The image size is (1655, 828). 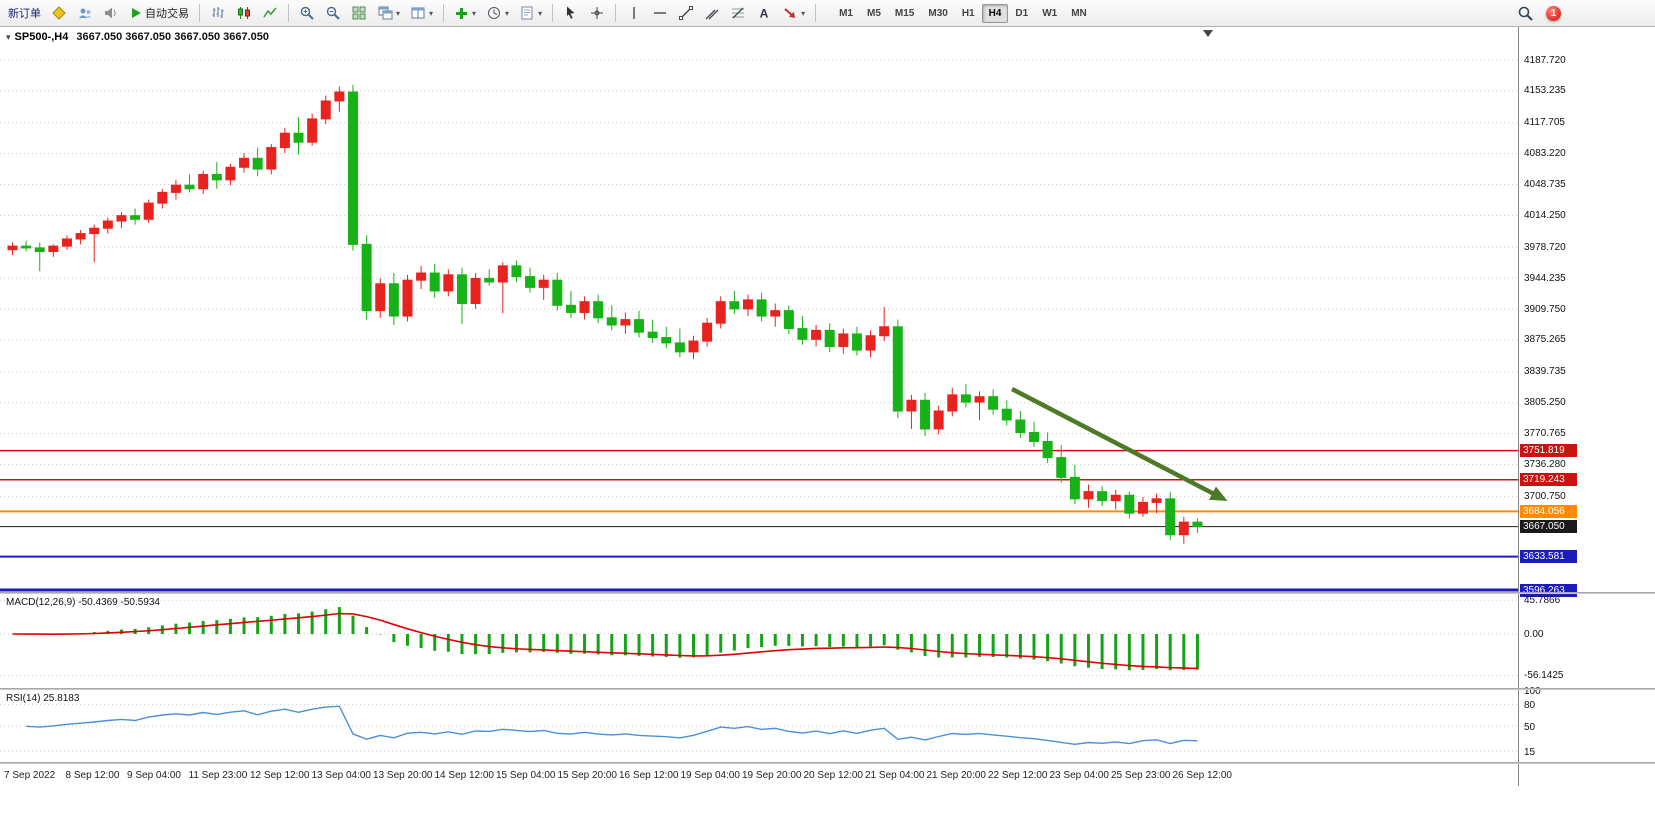 What do you see at coordinates (1545, 154) in the screenshot?
I see `price-tick-label: 4083.220` at bounding box center [1545, 154].